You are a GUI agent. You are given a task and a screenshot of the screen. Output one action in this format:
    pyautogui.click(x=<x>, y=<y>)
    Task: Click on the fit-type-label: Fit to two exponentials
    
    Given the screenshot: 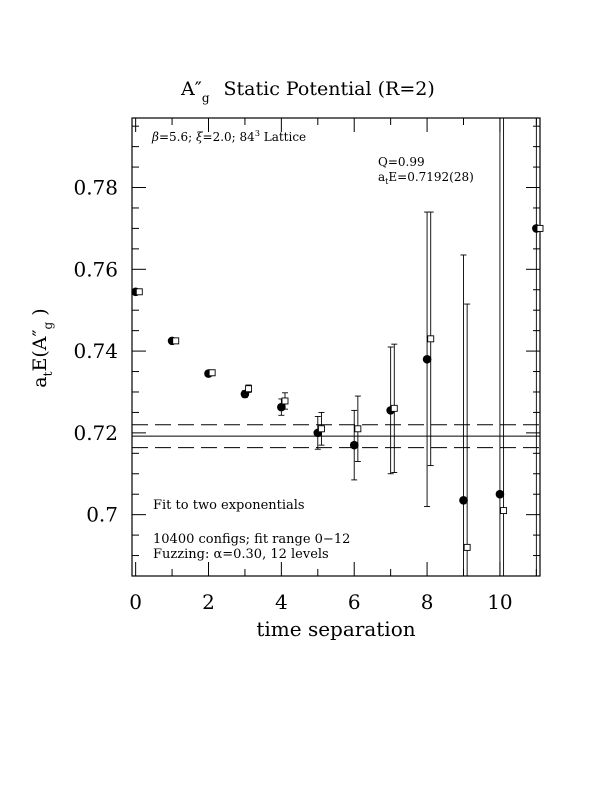 What is the action you would take?
    pyautogui.click(x=229, y=505)
    